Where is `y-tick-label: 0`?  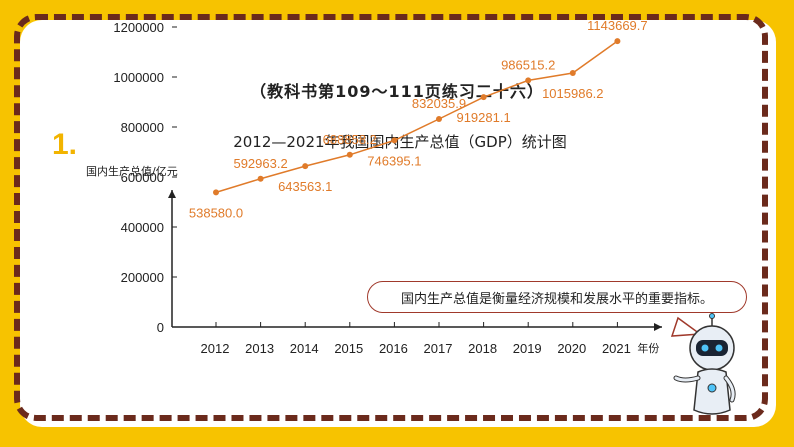 y-tick-label: 0 is located at coordinates (160, 327).